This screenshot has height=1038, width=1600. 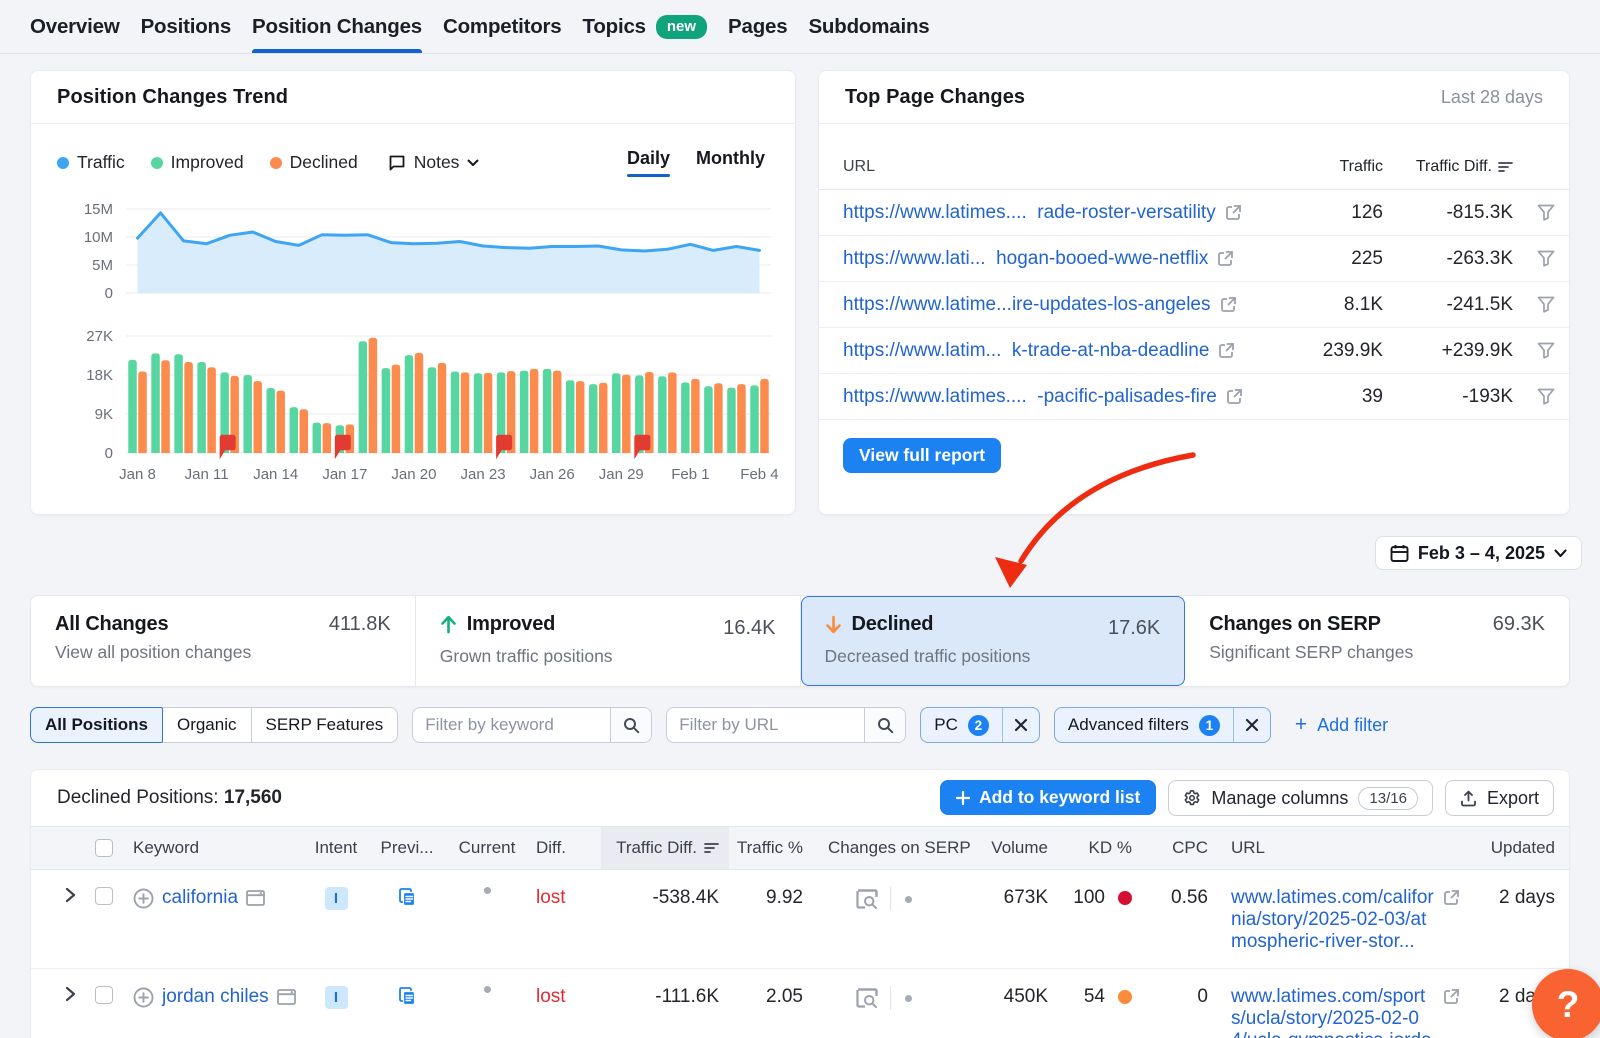 What do you see at coordinates (215, 996) in the screenshot?
I see `keyword-link: jordan chiles` at bounding box center [215, 996].